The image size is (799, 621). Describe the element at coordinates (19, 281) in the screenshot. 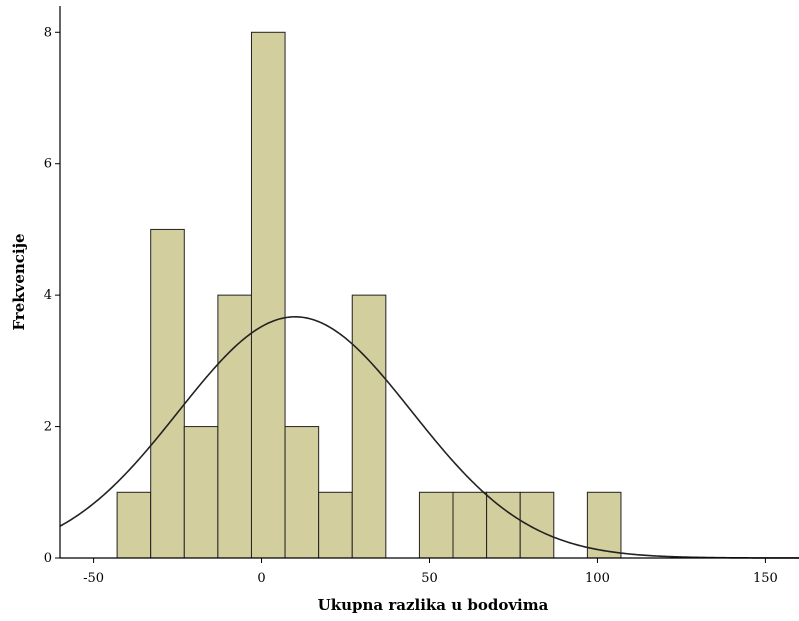

I see `y-axis-title: Frekvencije` at that location.